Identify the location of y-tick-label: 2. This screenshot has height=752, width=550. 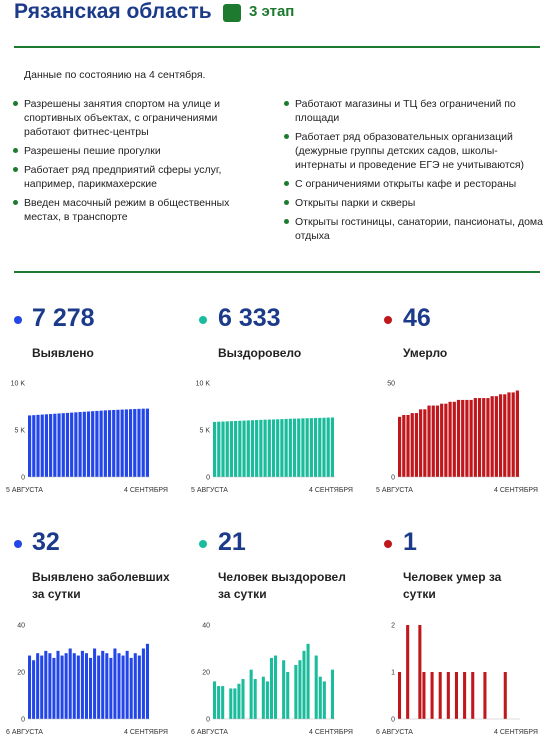
(393, 626).